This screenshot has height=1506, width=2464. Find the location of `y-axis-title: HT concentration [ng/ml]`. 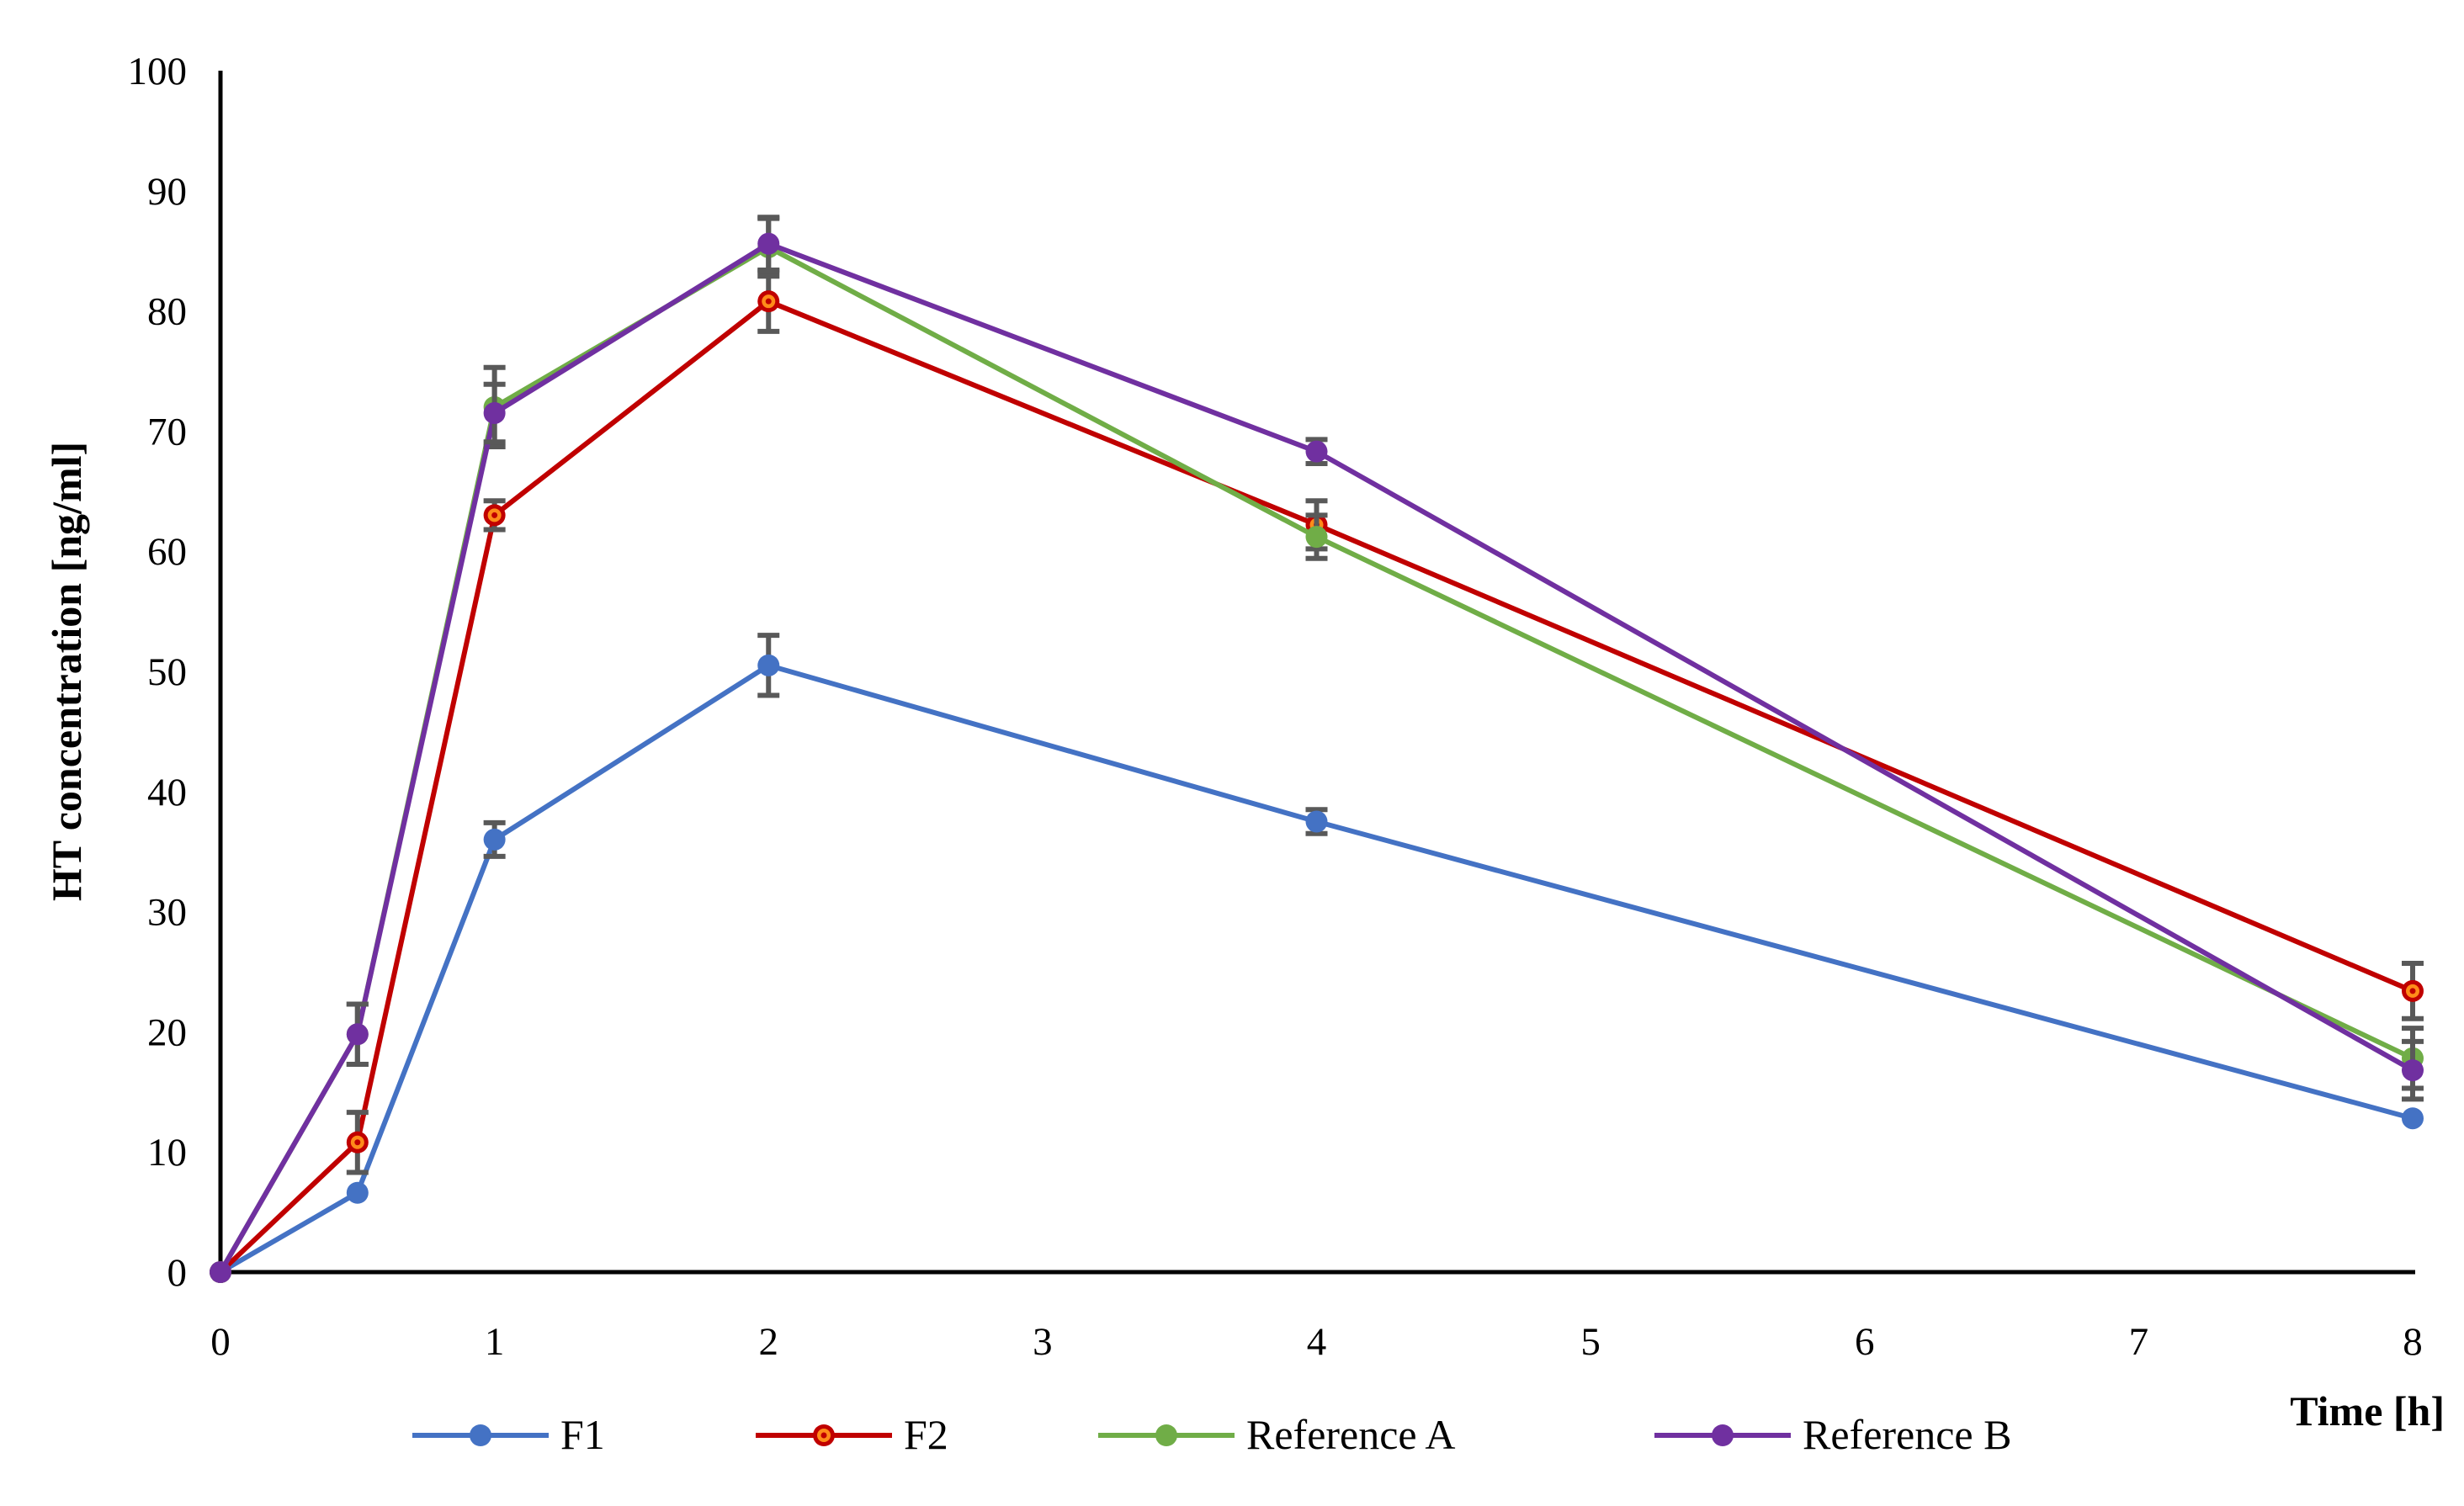

y-axis-title: HT concentration [ng/ml] is located at coordinates (66, 671).